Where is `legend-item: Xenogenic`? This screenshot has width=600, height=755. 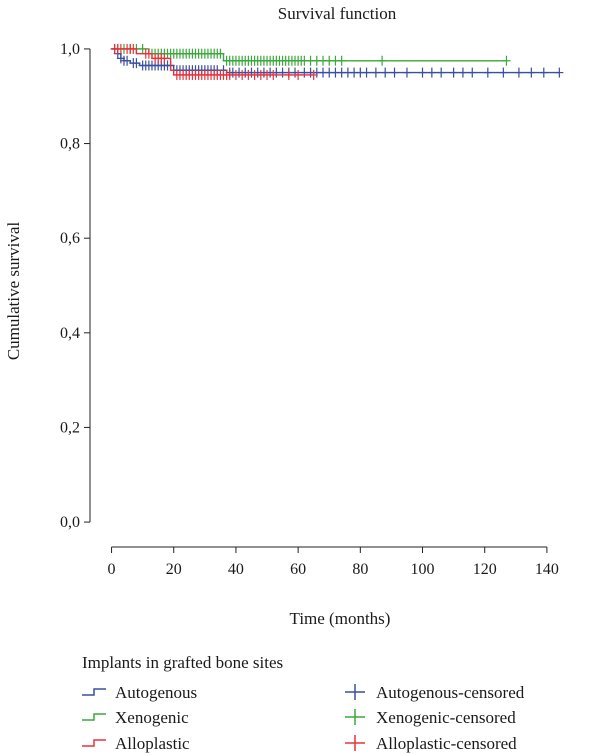
legend-item: Xenogenic is located at coordinates (135, 717).